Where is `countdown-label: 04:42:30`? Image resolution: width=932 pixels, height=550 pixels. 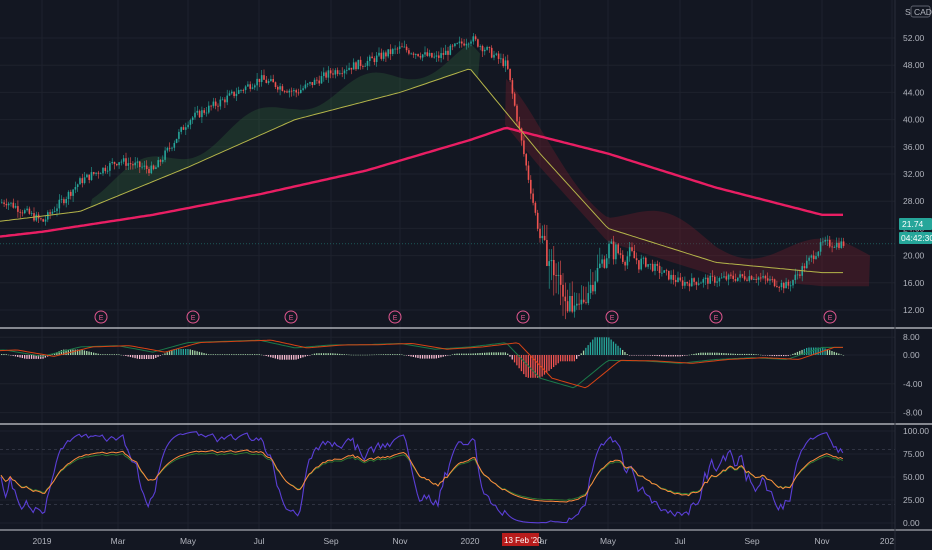 countdown-label: 04:42:30 is located at coordinates (916, 238).